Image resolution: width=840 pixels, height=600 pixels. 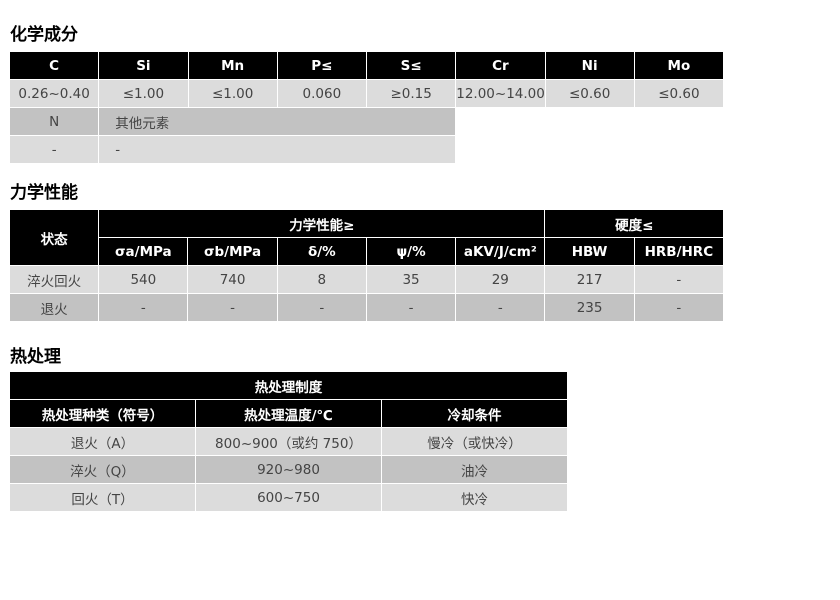 What do you see at coordinates (321, 279) in the screenshot?
I see `value-cell: 8` at bounding box center [321, 279].